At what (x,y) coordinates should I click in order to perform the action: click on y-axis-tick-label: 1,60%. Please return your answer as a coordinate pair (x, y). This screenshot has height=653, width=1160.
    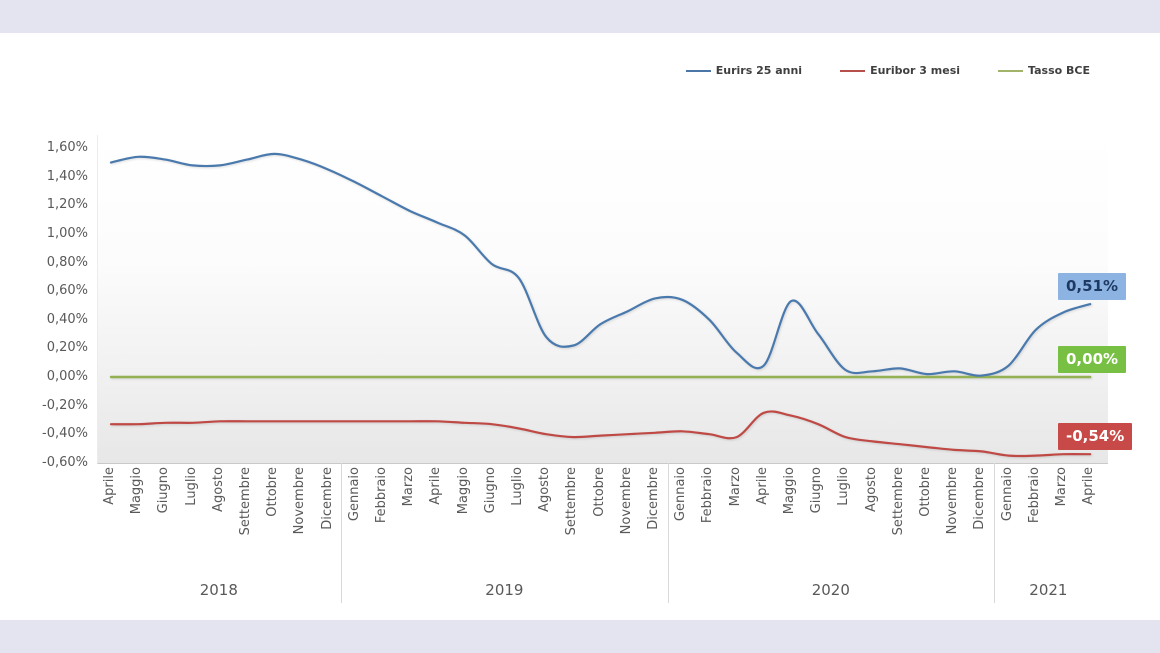
    Looking at the image, I should click on (67, 148).